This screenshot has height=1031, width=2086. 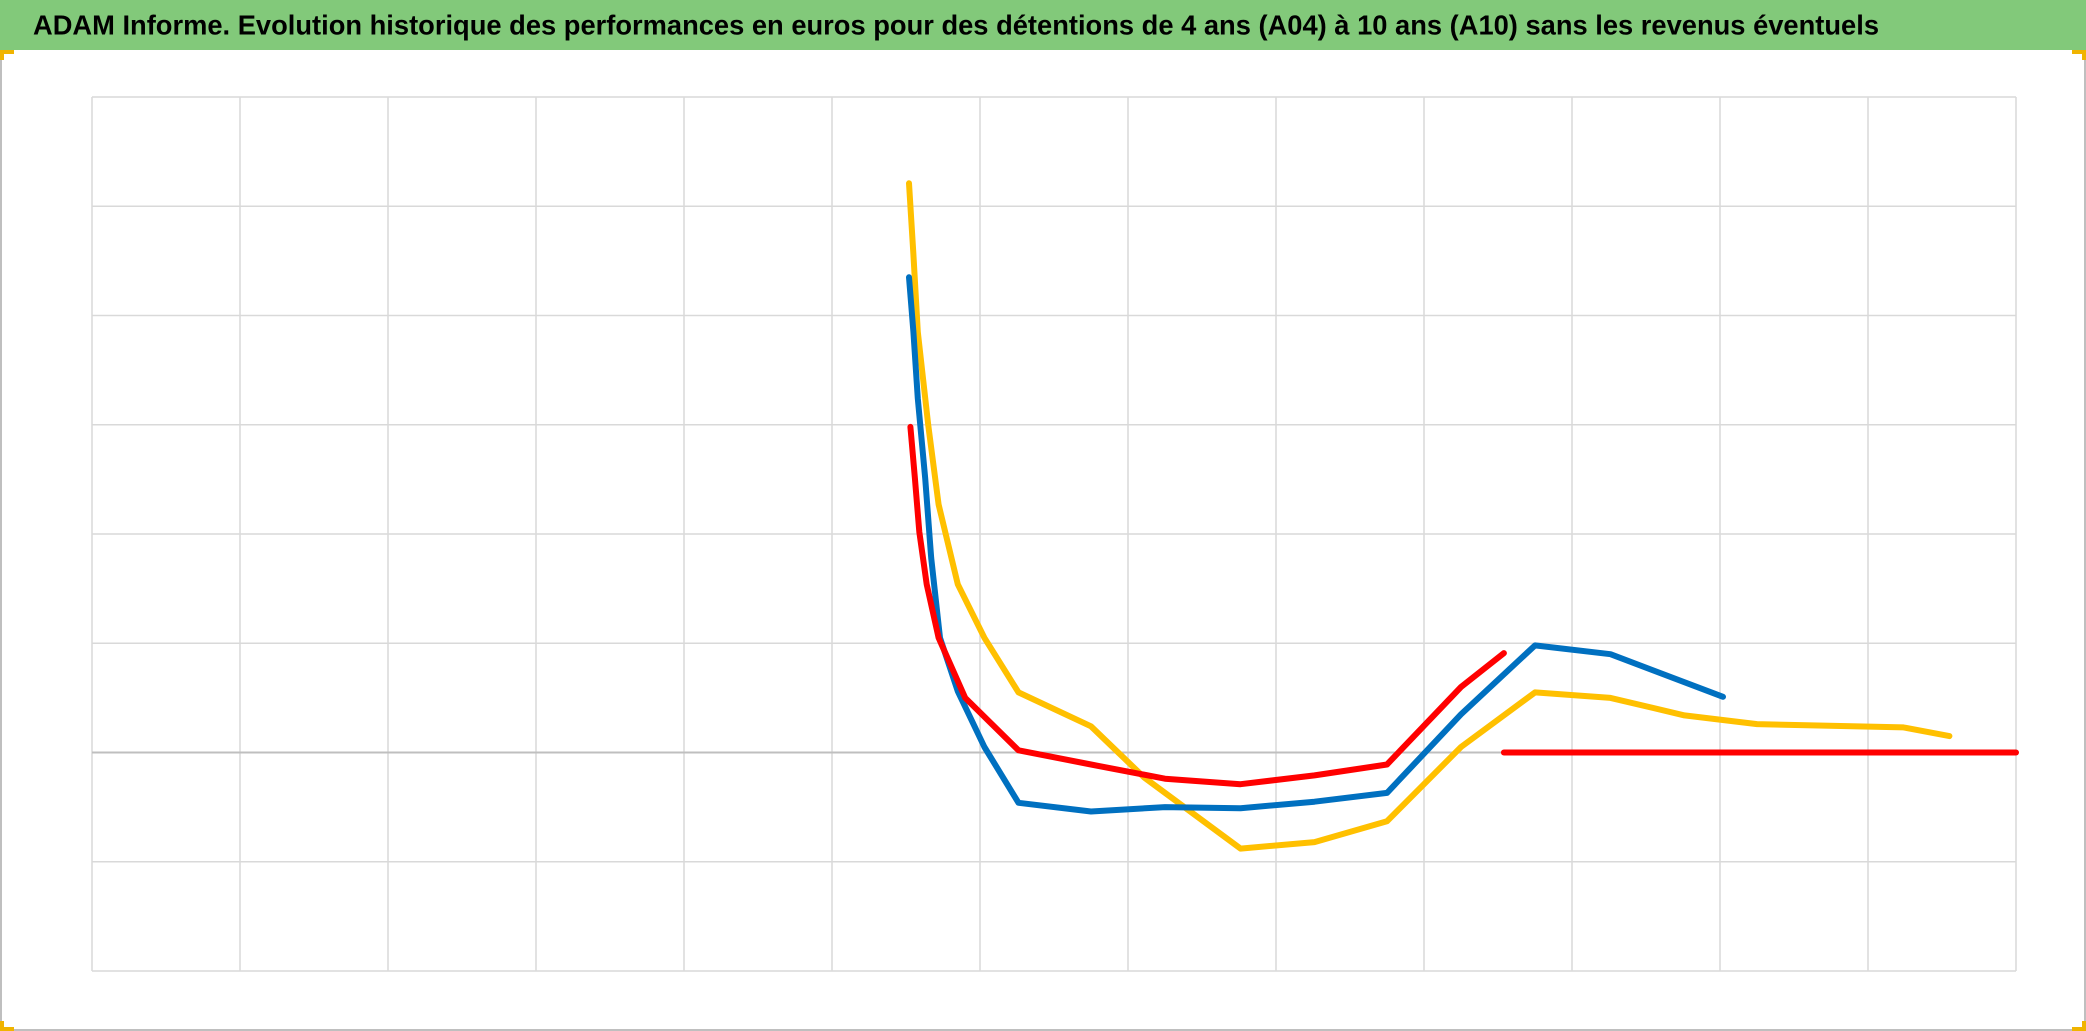 I want to click on title-bar, so click(x=1043, y=25).